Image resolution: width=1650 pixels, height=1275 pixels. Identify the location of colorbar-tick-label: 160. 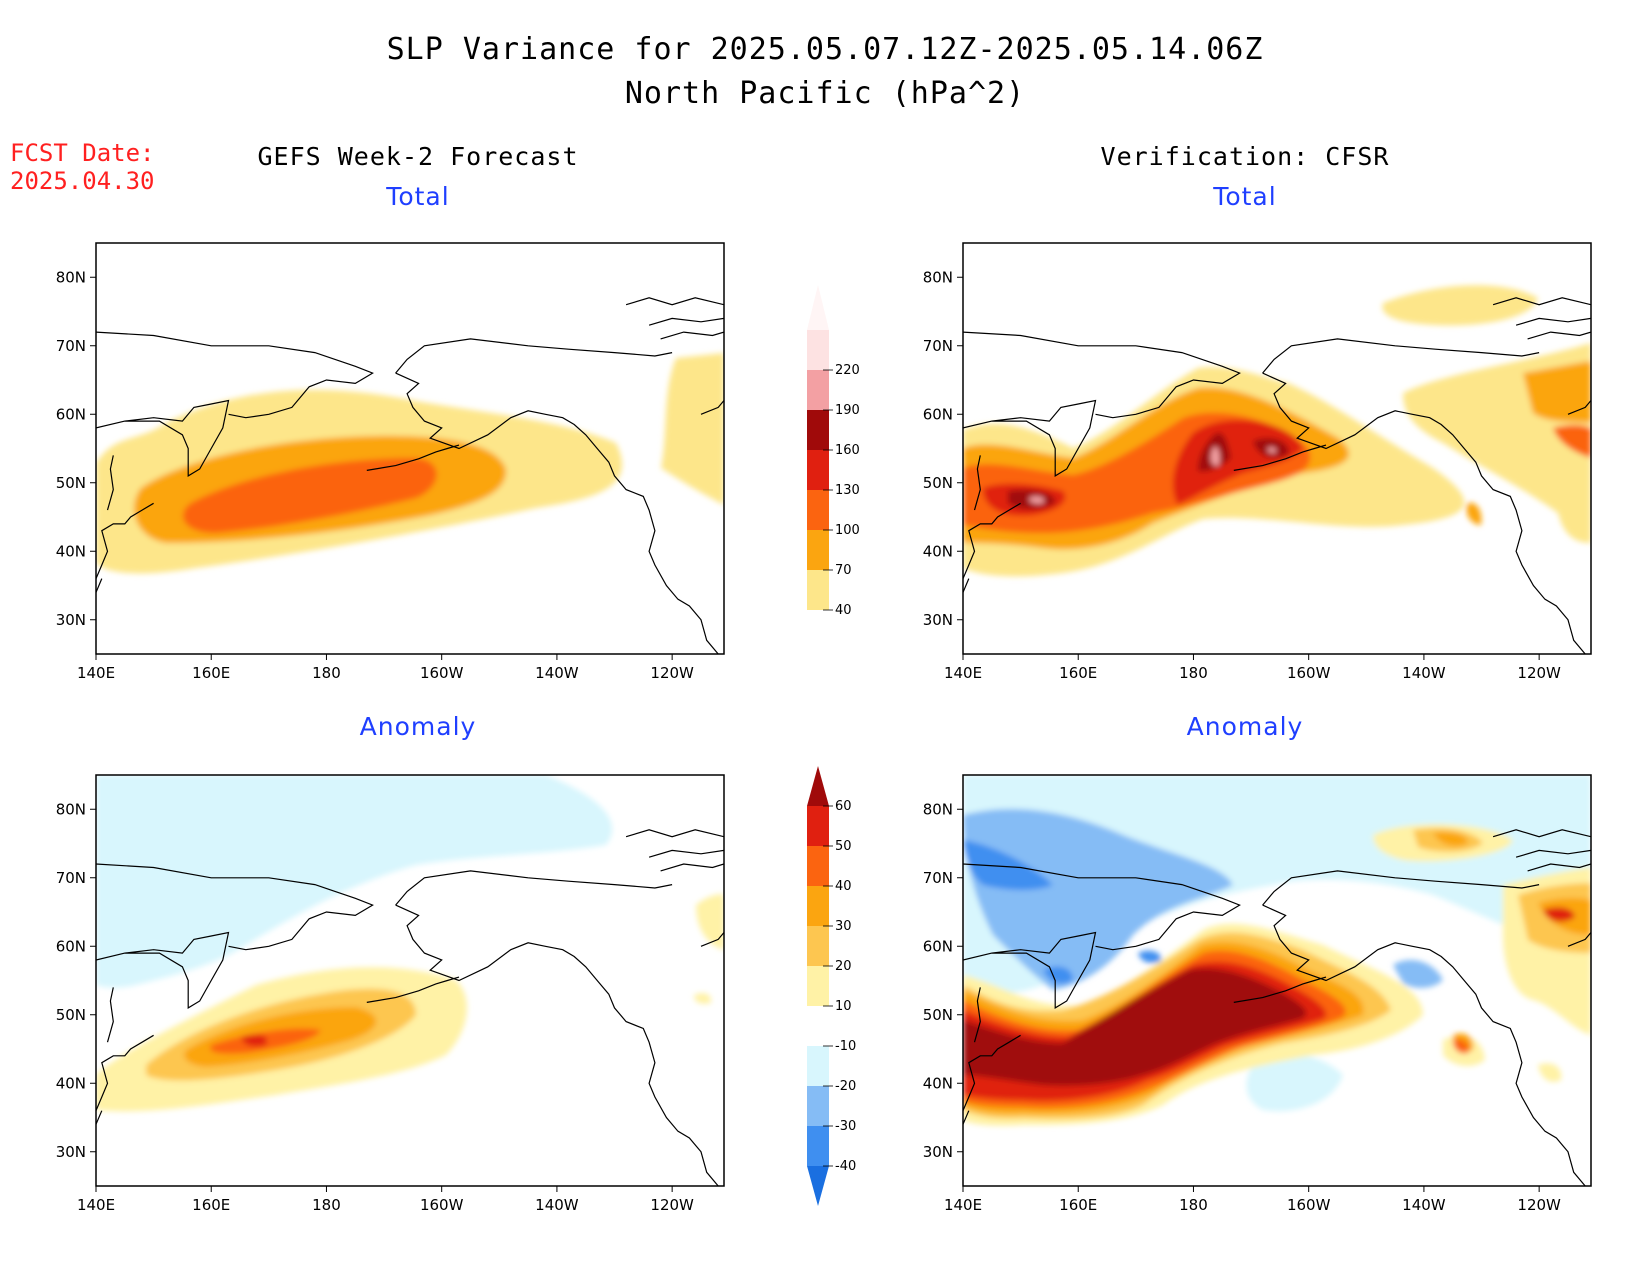
(847, 450).